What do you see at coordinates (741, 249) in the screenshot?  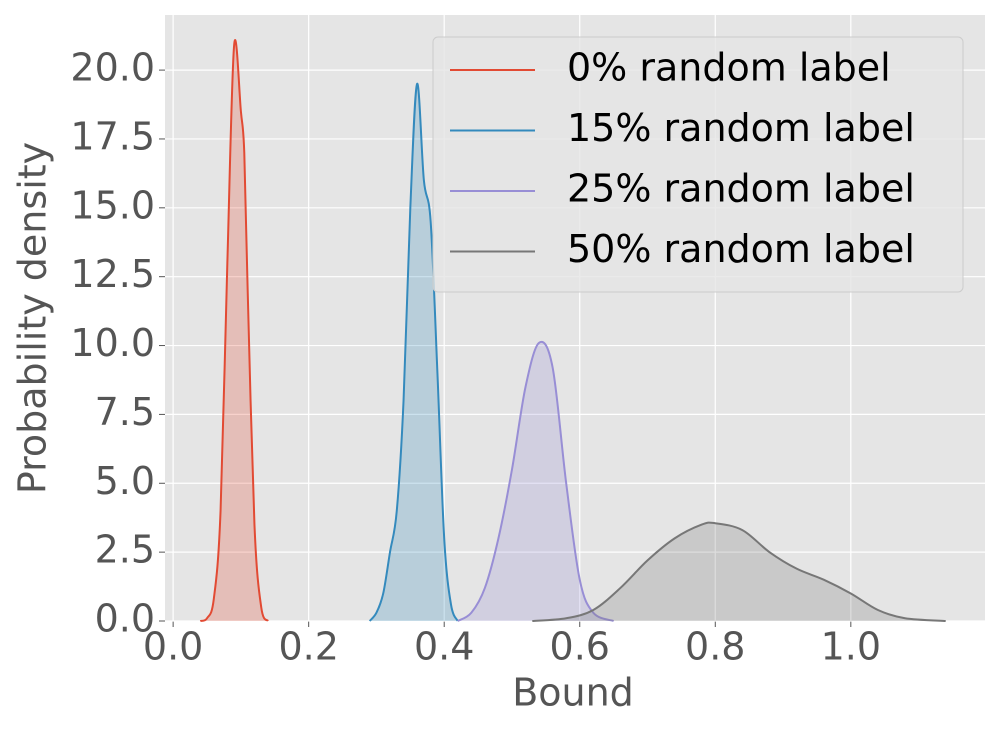 I see `legend-label: 50% random label` at bounding box center [741, 249].